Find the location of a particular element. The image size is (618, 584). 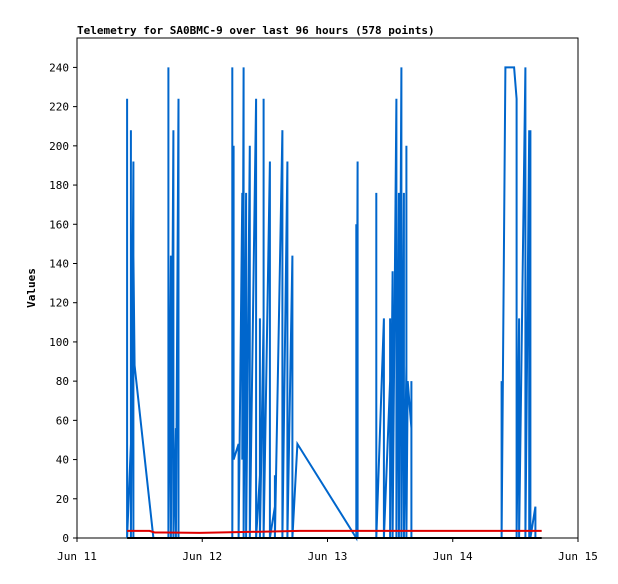

y-tick-label: 40 is located at coordinates (62, 460).